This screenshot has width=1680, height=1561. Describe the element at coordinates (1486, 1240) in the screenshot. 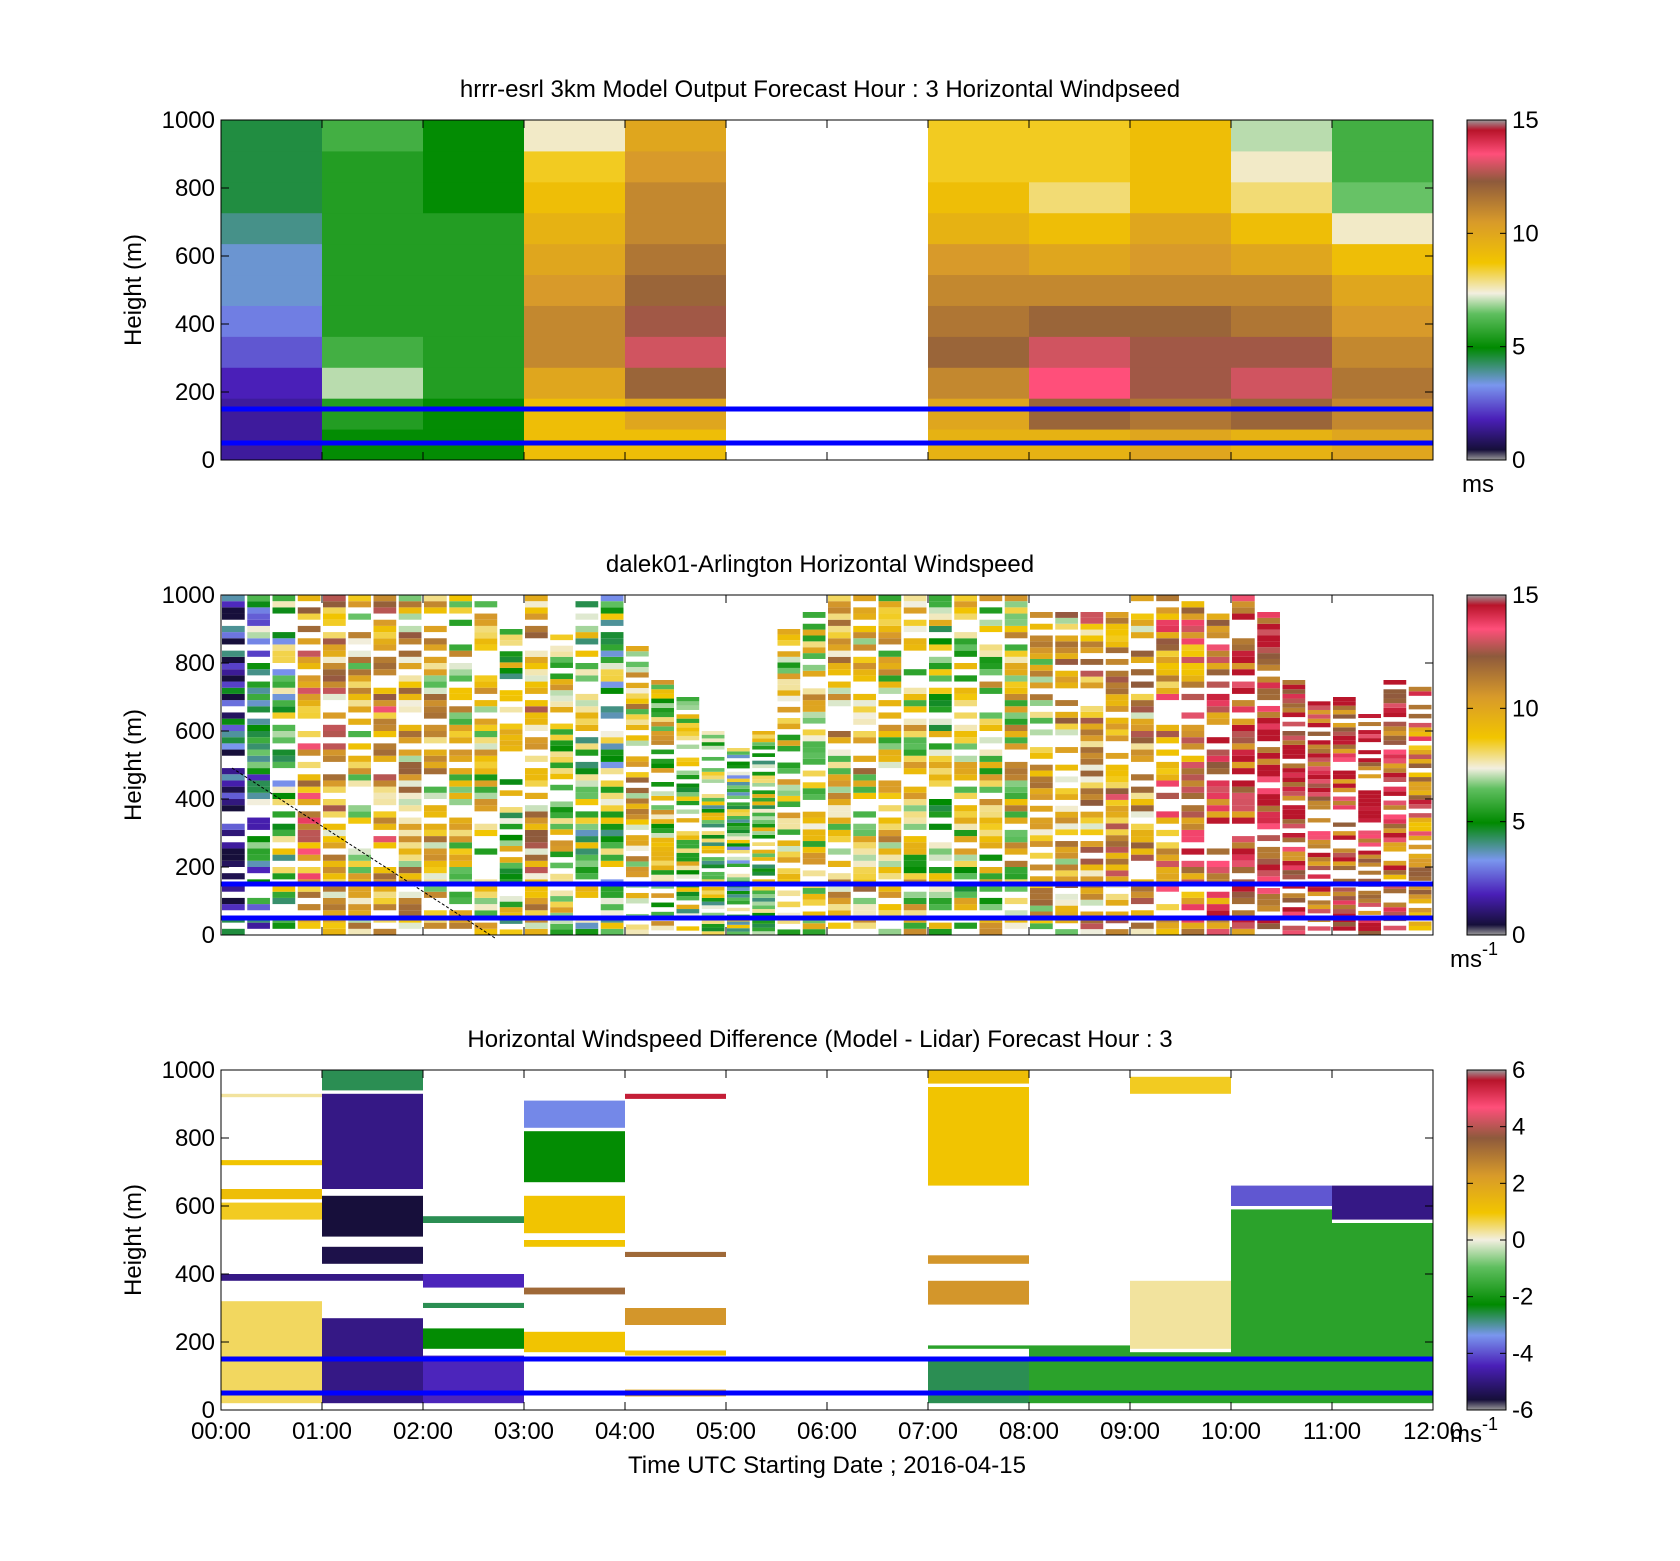

I see `colorbar-scale` at that location.